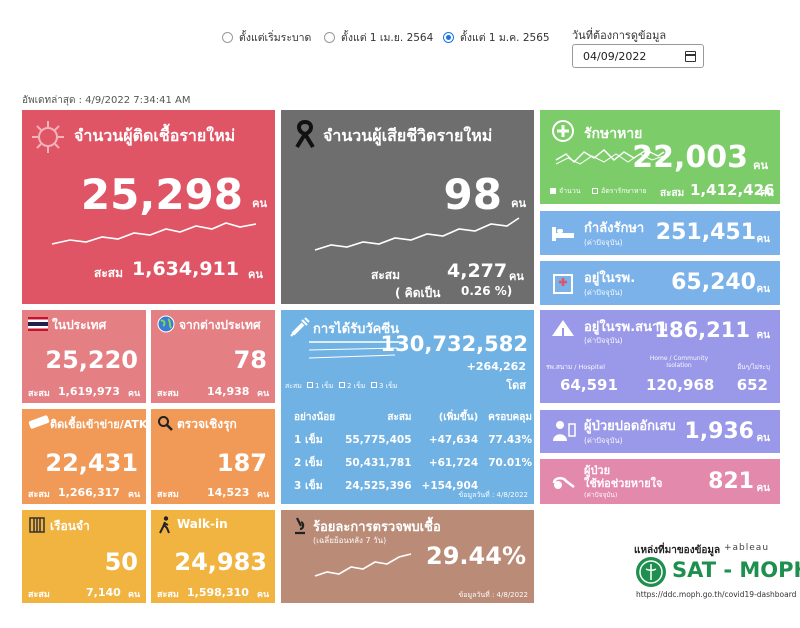  I want to click on dose-increase: +154,904, so click(450, 485).